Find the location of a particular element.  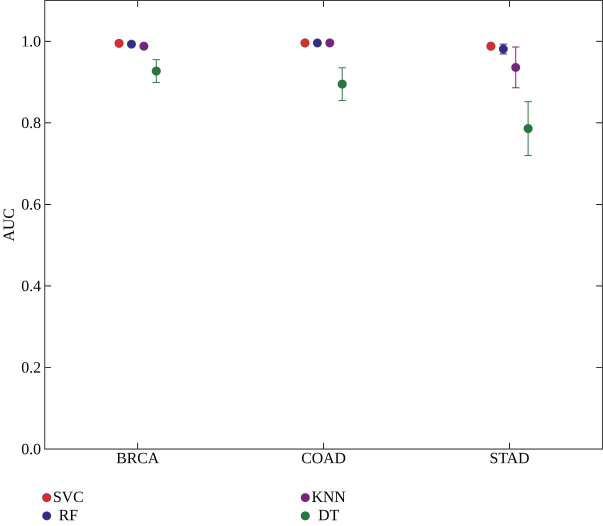

y-axis-title: AUC is located at coordinates (9, 225).